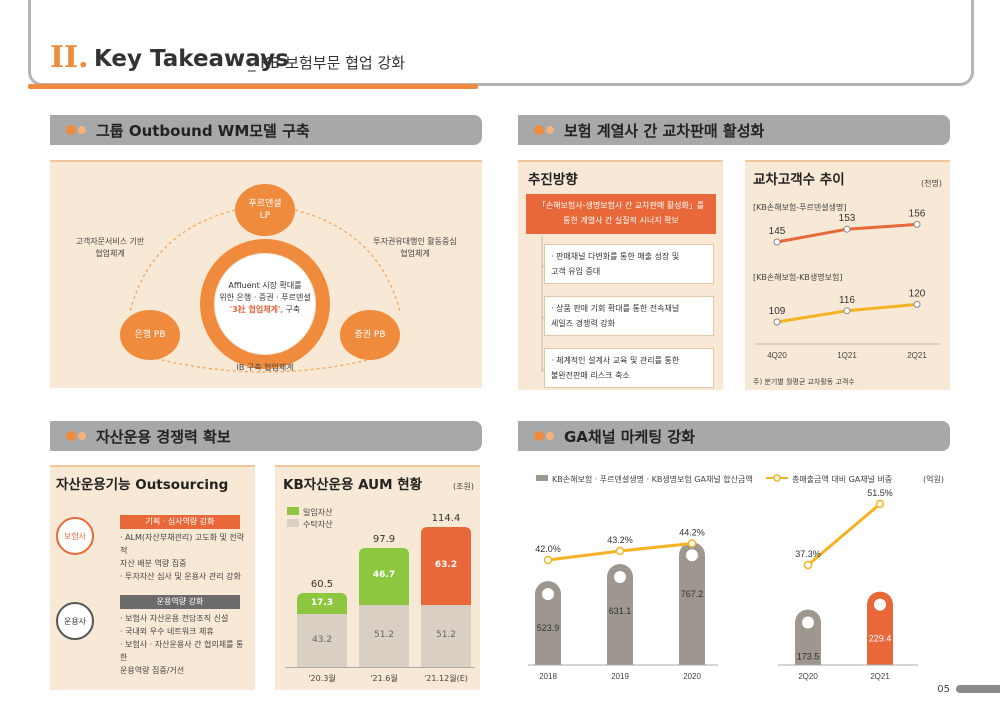  Describe the element at coordinates (110, 247) in the screenshot. I see `left-label: 고객자문서비스 기반 협업체계` at that location.